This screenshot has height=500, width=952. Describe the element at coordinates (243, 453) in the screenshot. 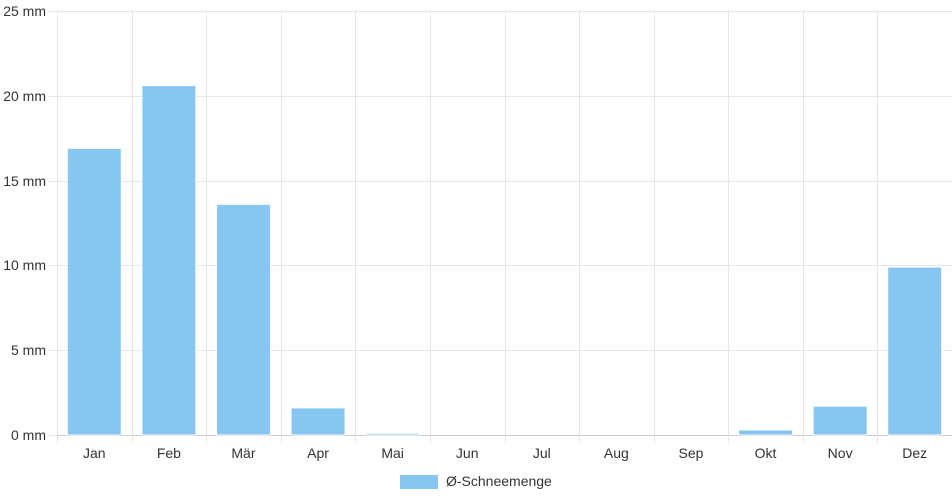

I see `x-tick-label: Mär` at that location.